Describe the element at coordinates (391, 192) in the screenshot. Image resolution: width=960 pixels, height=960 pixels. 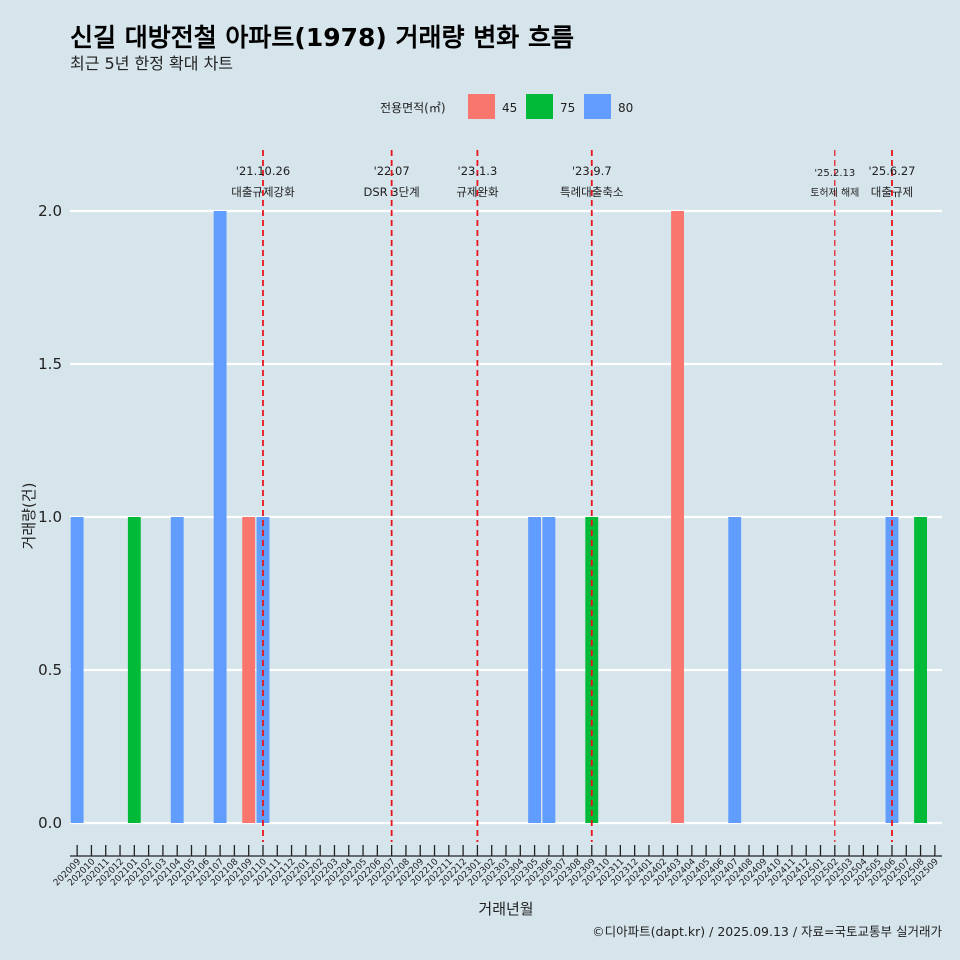
I see `event-label: DSR 3단계` at that location.